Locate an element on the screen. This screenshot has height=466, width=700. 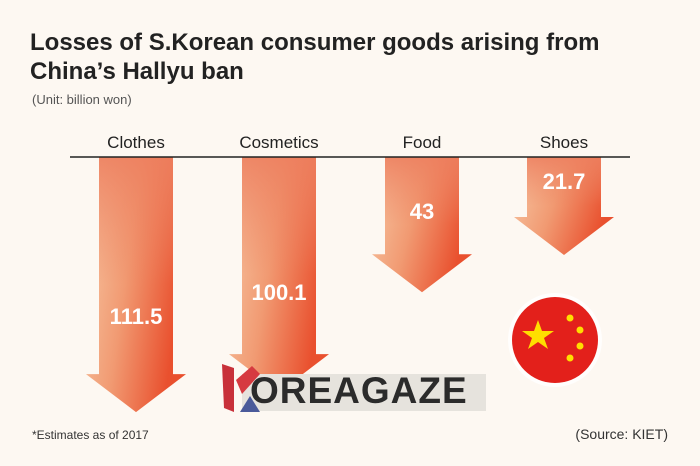
unit-label: (Unit: billion won) is located at coordinates (82, 99).